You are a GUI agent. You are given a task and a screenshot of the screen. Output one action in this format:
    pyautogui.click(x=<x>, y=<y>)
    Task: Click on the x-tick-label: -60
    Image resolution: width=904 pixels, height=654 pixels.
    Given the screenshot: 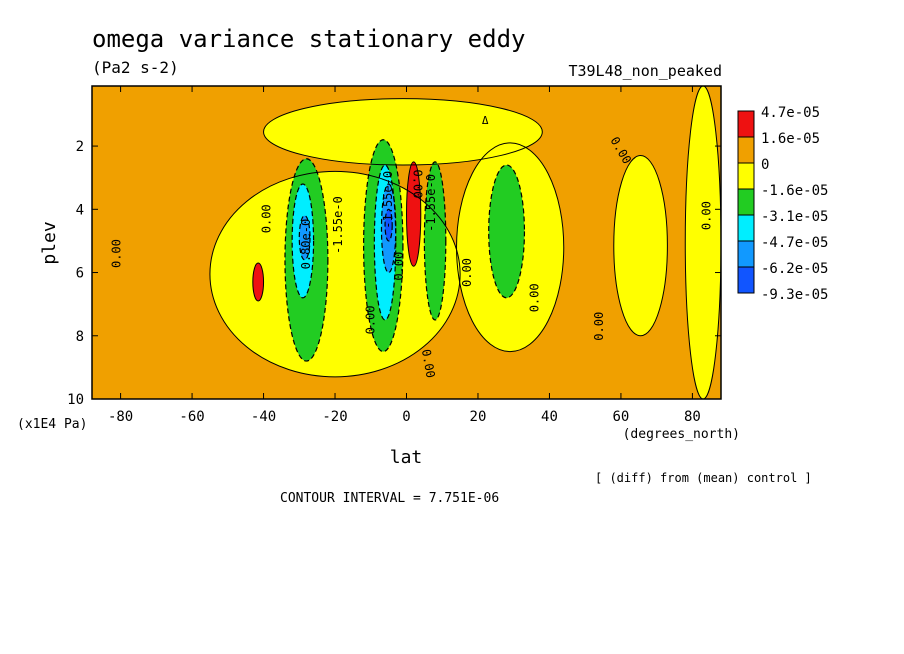 What is the action you would take?
    pyautogui.click(x=191, y=417)
    